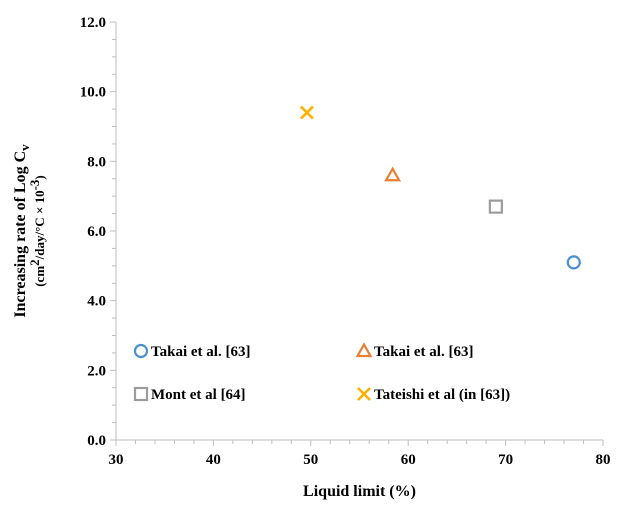 This screenshot has height=508, width=617. I want to click on y-units-superscript-neg3: -3, so click(34, 184).